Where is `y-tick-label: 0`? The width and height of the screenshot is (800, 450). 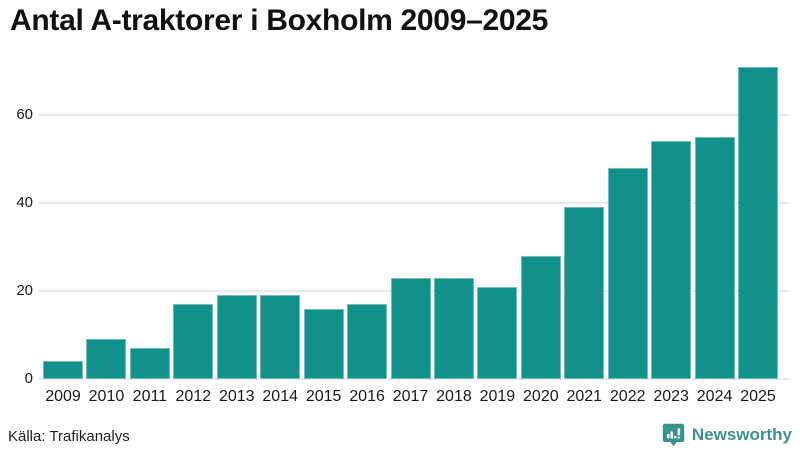 y-tick-label: 0 is located at coordinates (28, 378).